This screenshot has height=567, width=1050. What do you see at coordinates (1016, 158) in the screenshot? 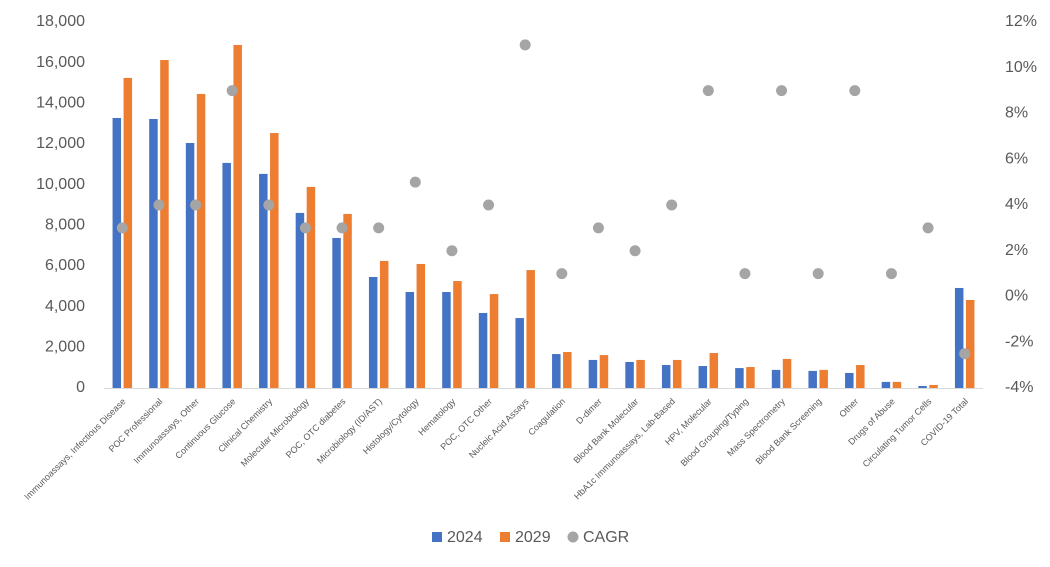
I see `right-axis-tick-label: 6%` at bounding box center [1016, 158].